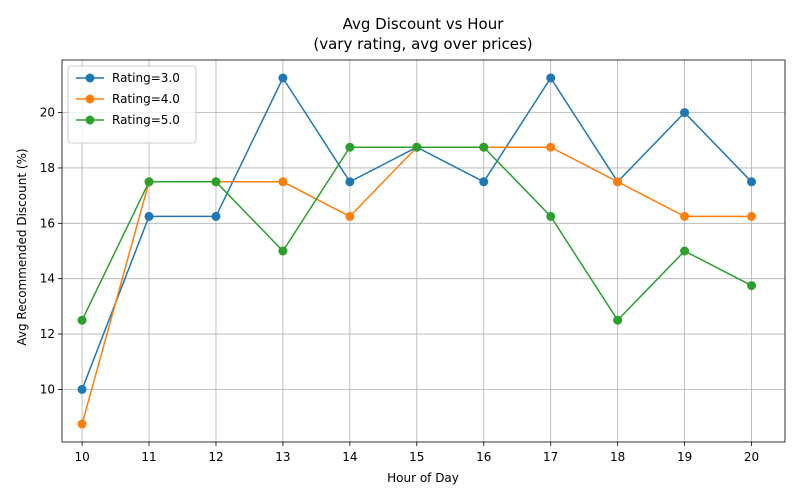 This screenshot has height=500, width=800. I want to click on y-tick-label: 14, so click(47, 279).